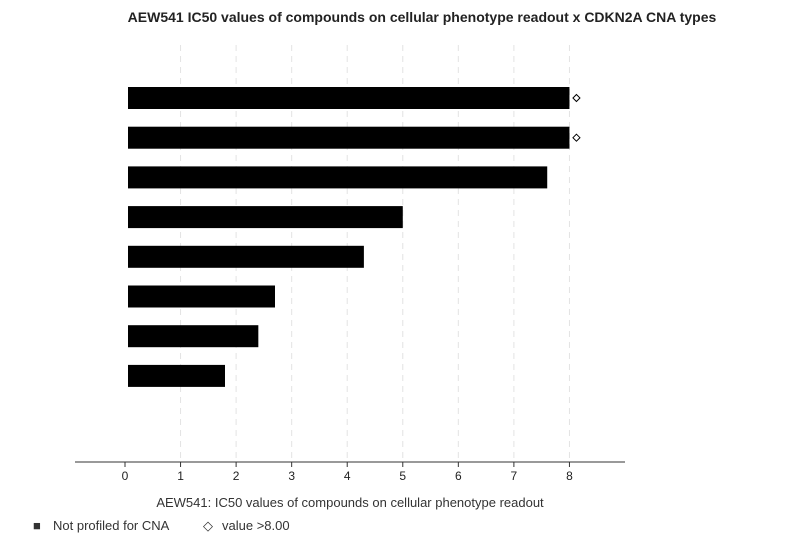 This screenshot has height=537, width=795. I want to click on x-tick-label: 6, so click(458, 476).